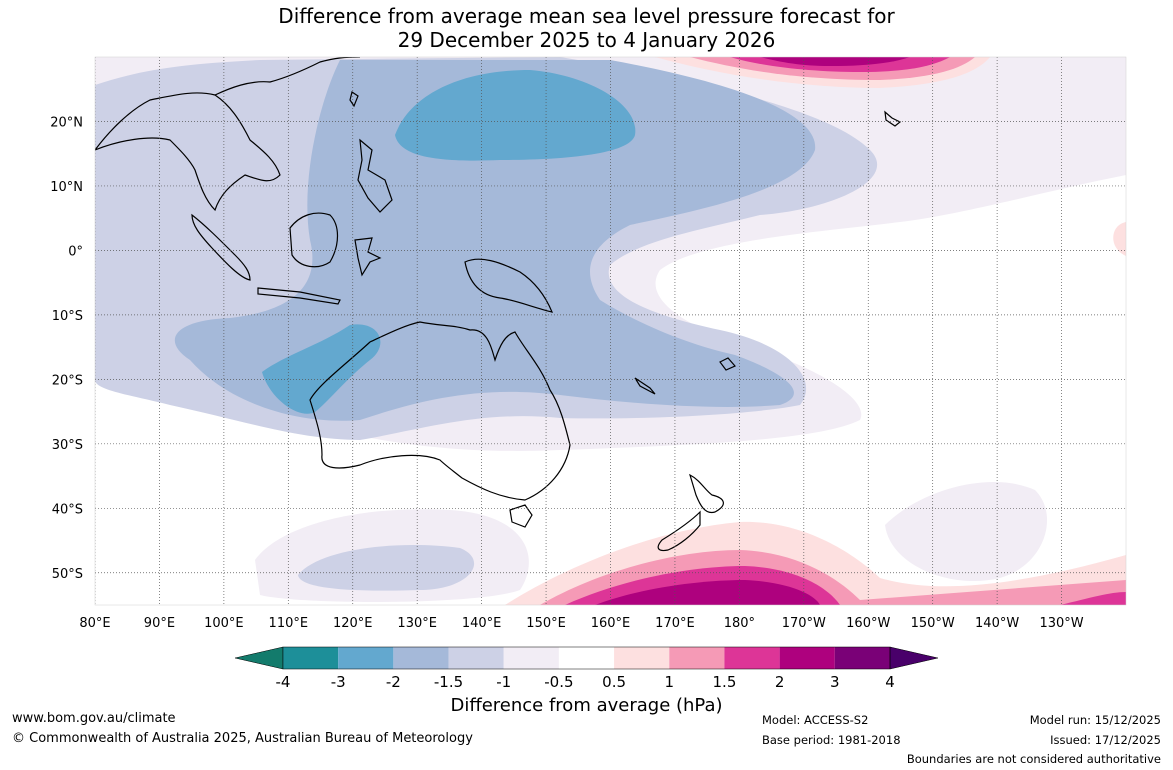  What do you see at coordinates (611, 623) in the screenshot?
I see `longitude-tick-label: 160°E` at bounding box center [611, 623].